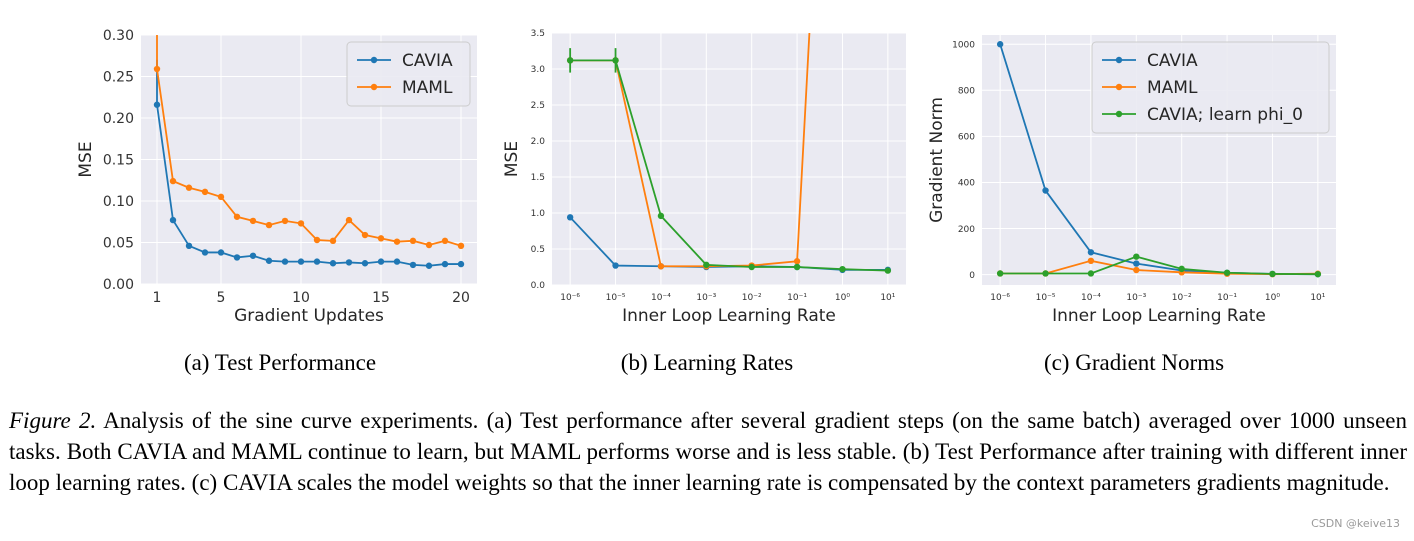  Describe the element at coordinates (118, 244) in the screenshot. I see `y-tick-label: 0.05` at that location.